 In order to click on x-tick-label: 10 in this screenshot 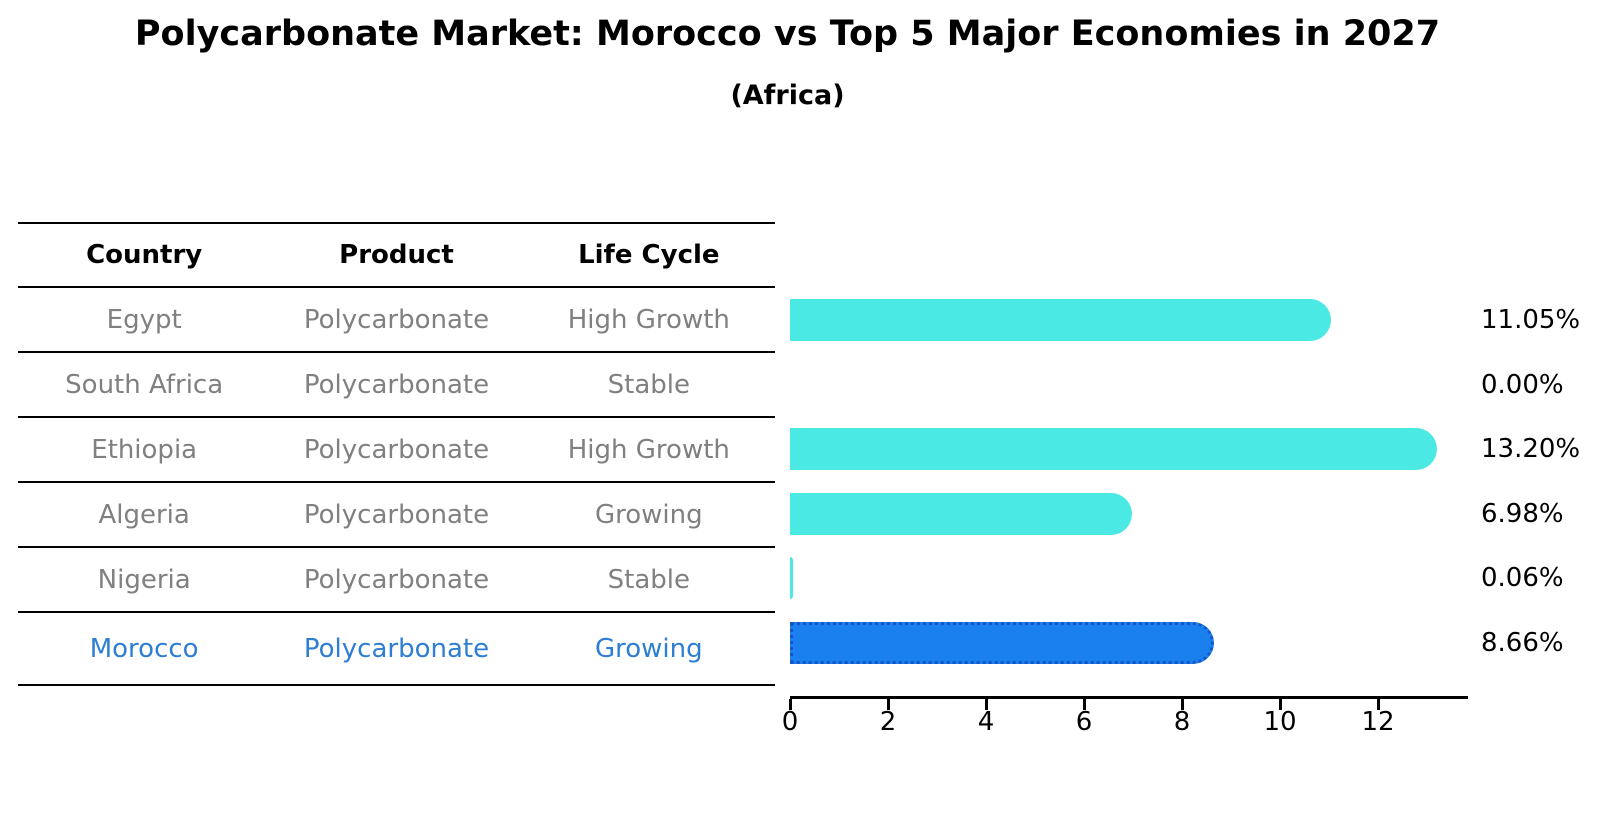, I will do `click(1280, 722)`.